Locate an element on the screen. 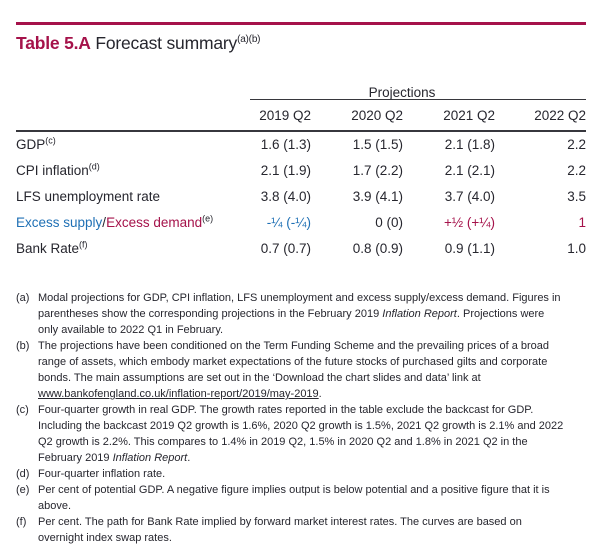 This screenshot has height=551, width=600. cell-value: 1.5 (1.5) is located at coordinates (357, 144).